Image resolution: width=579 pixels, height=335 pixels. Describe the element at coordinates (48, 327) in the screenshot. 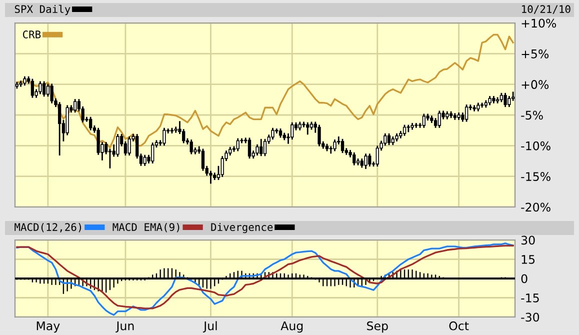

I see `x-tick-label: May` at that location.